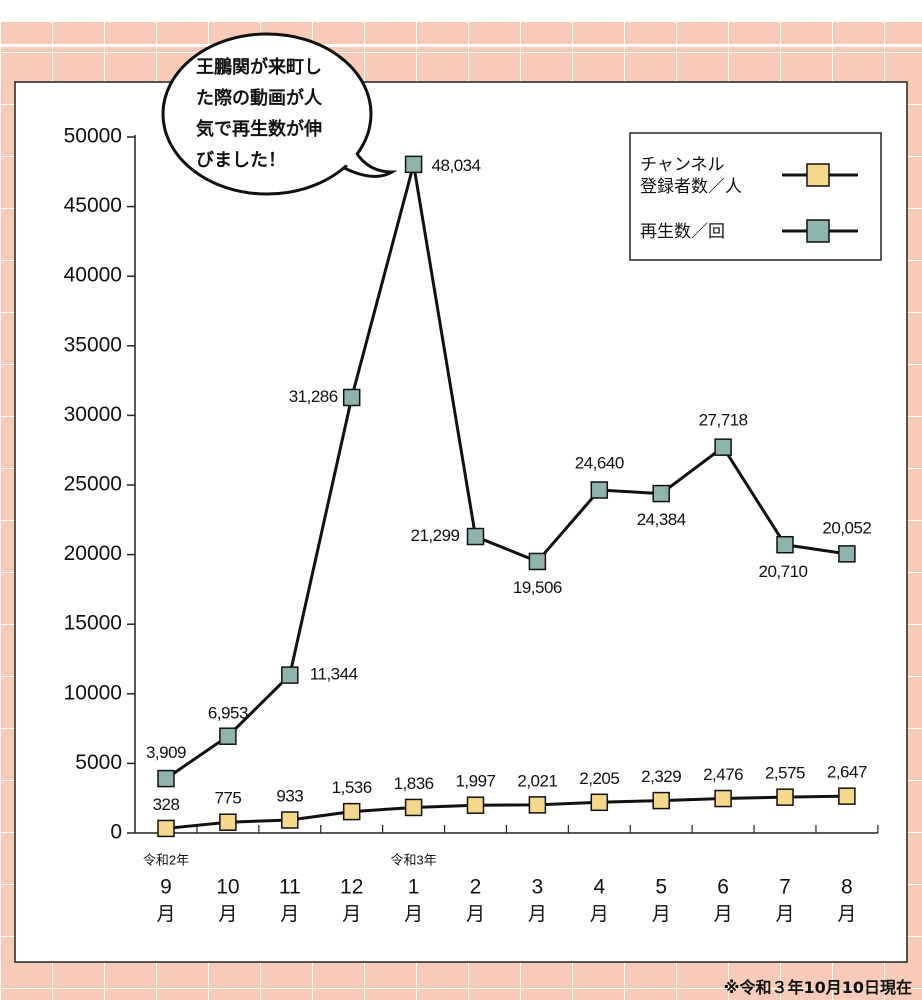  I want to click on era-label: 令和2年, so click(166, 859).